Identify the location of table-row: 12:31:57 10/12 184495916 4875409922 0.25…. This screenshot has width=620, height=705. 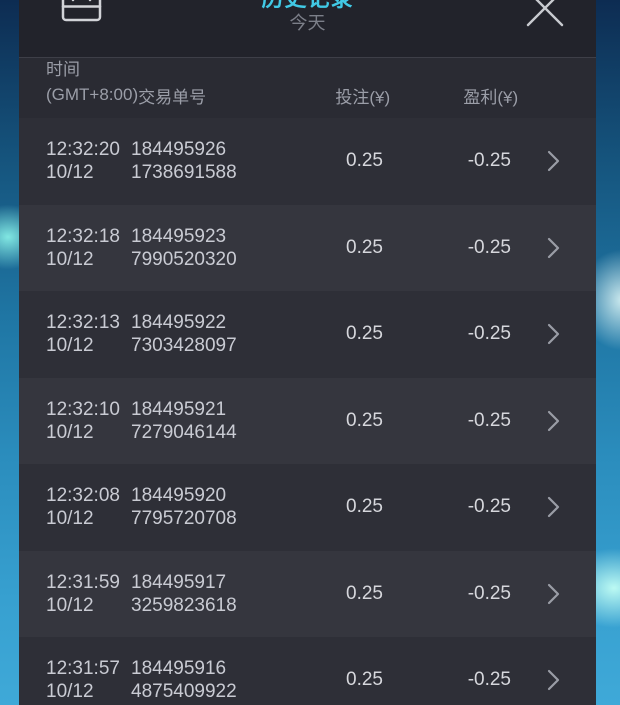
(307, 671).